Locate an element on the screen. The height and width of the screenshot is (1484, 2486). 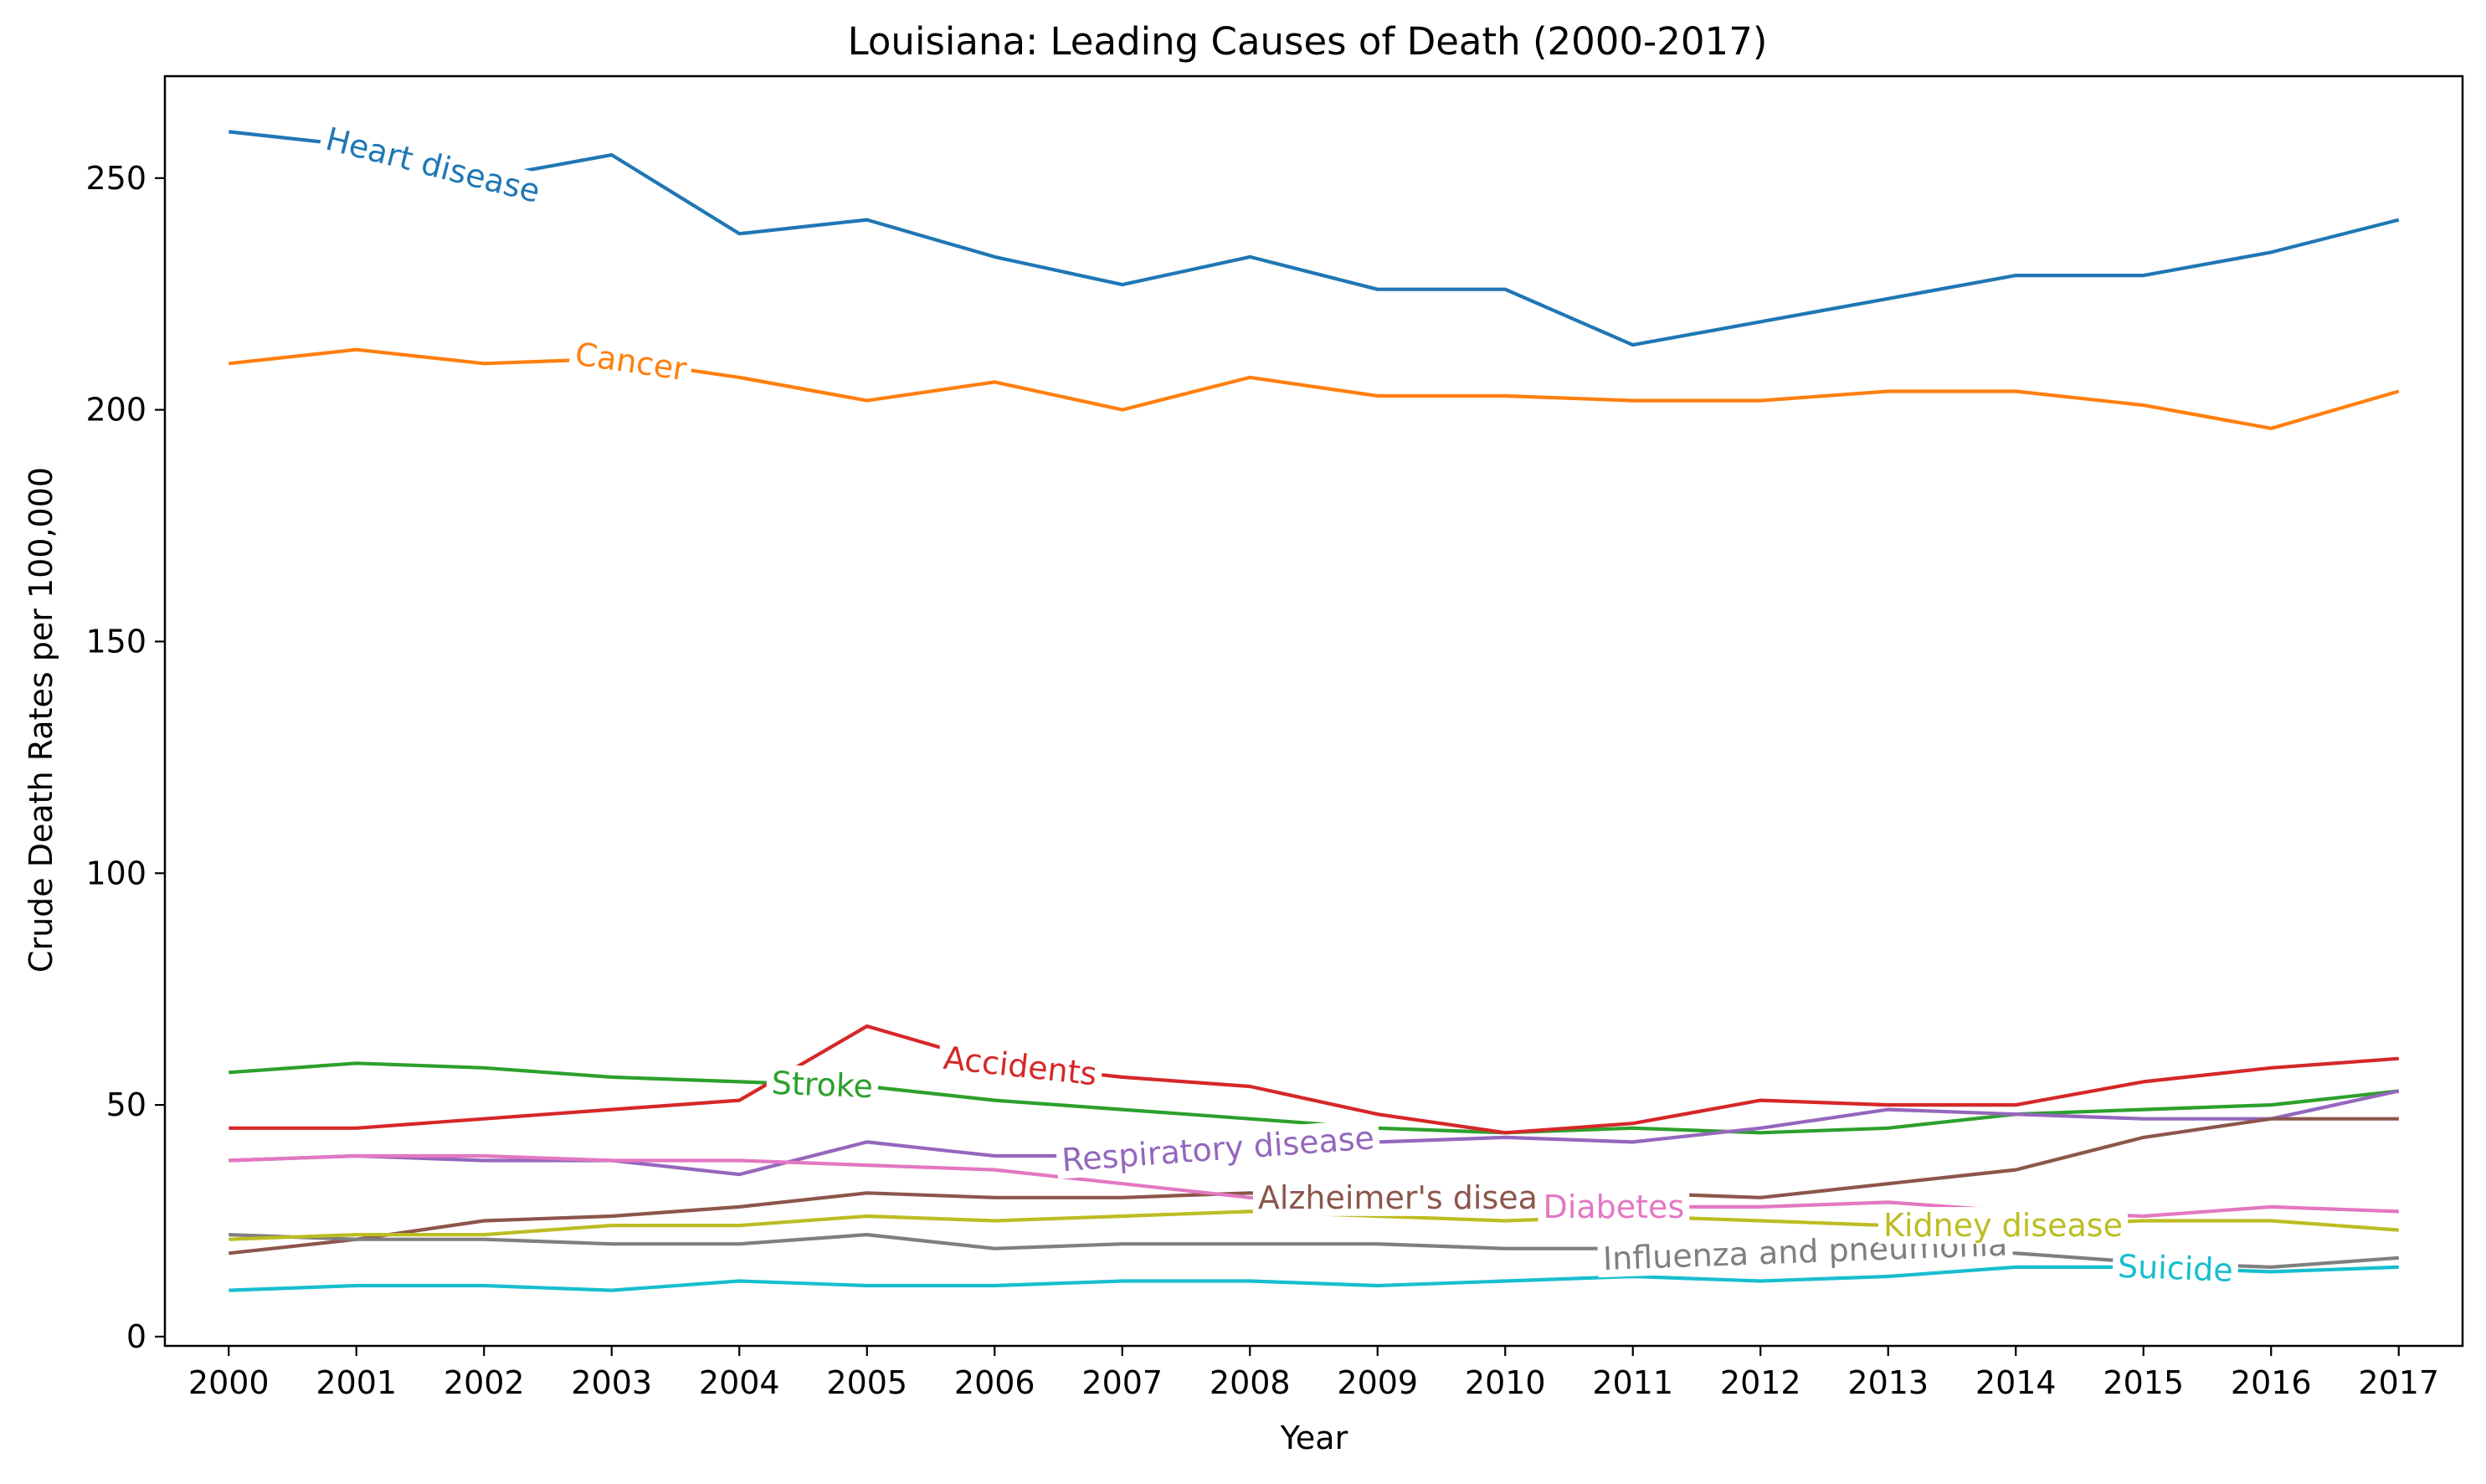
series-label-9: Suicide is located at coordinates (2175, 1269).